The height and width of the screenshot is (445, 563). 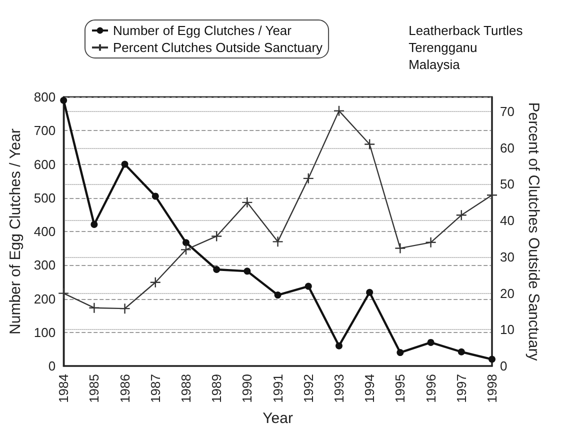 I want to click on y-tick-label: 400, so click(x=45, y=231).